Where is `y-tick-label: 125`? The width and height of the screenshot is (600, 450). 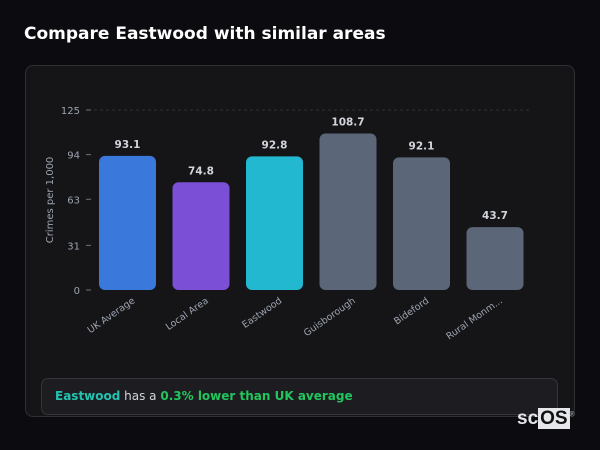 y-tick-label: 125 is located at coordinates (70, 111).